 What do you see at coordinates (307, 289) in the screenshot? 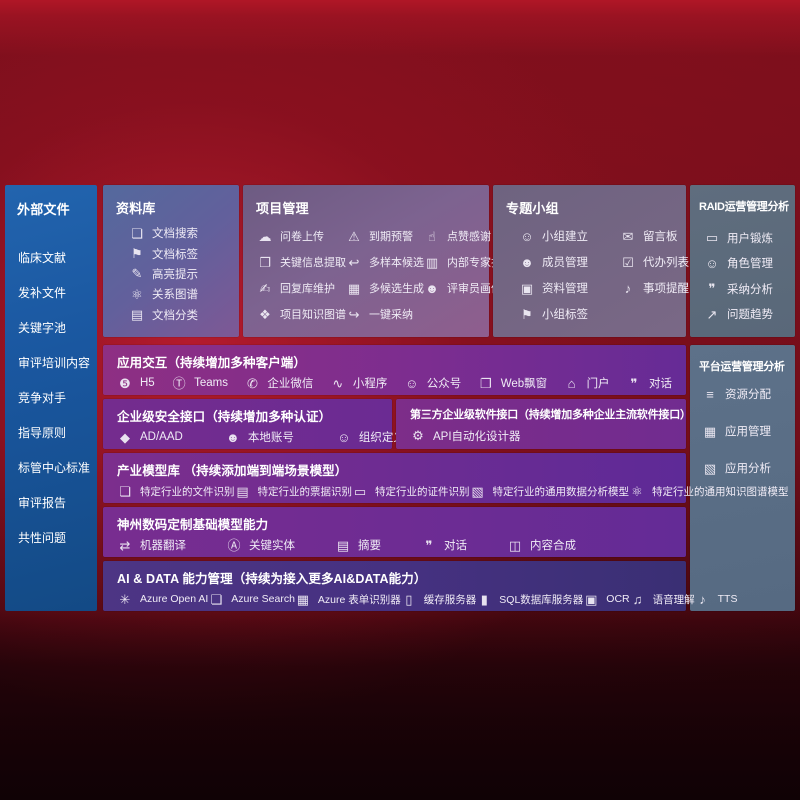
I see `feature-label: 回复库维护` at bounding box center [307, 289].